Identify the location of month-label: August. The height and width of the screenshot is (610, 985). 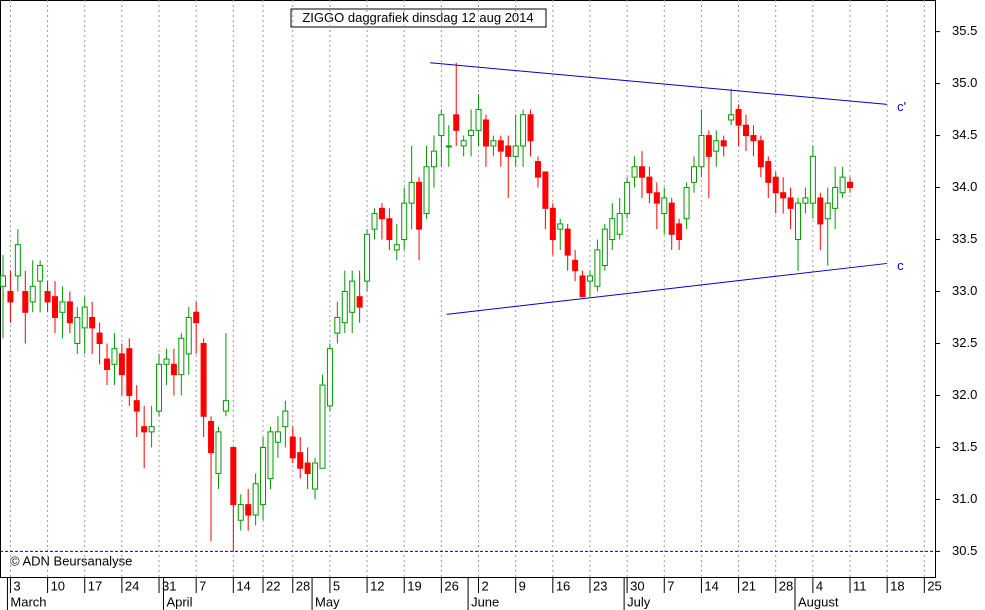
(818, 601).